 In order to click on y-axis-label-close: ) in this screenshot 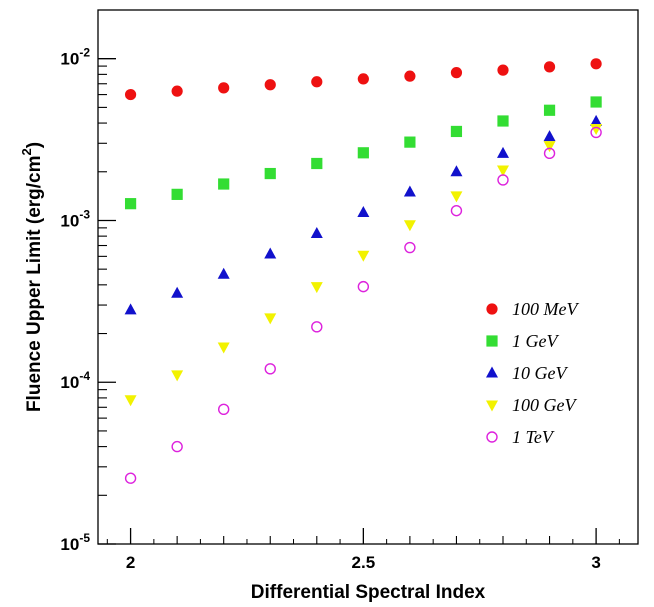, I will do `click(34, 145)`.